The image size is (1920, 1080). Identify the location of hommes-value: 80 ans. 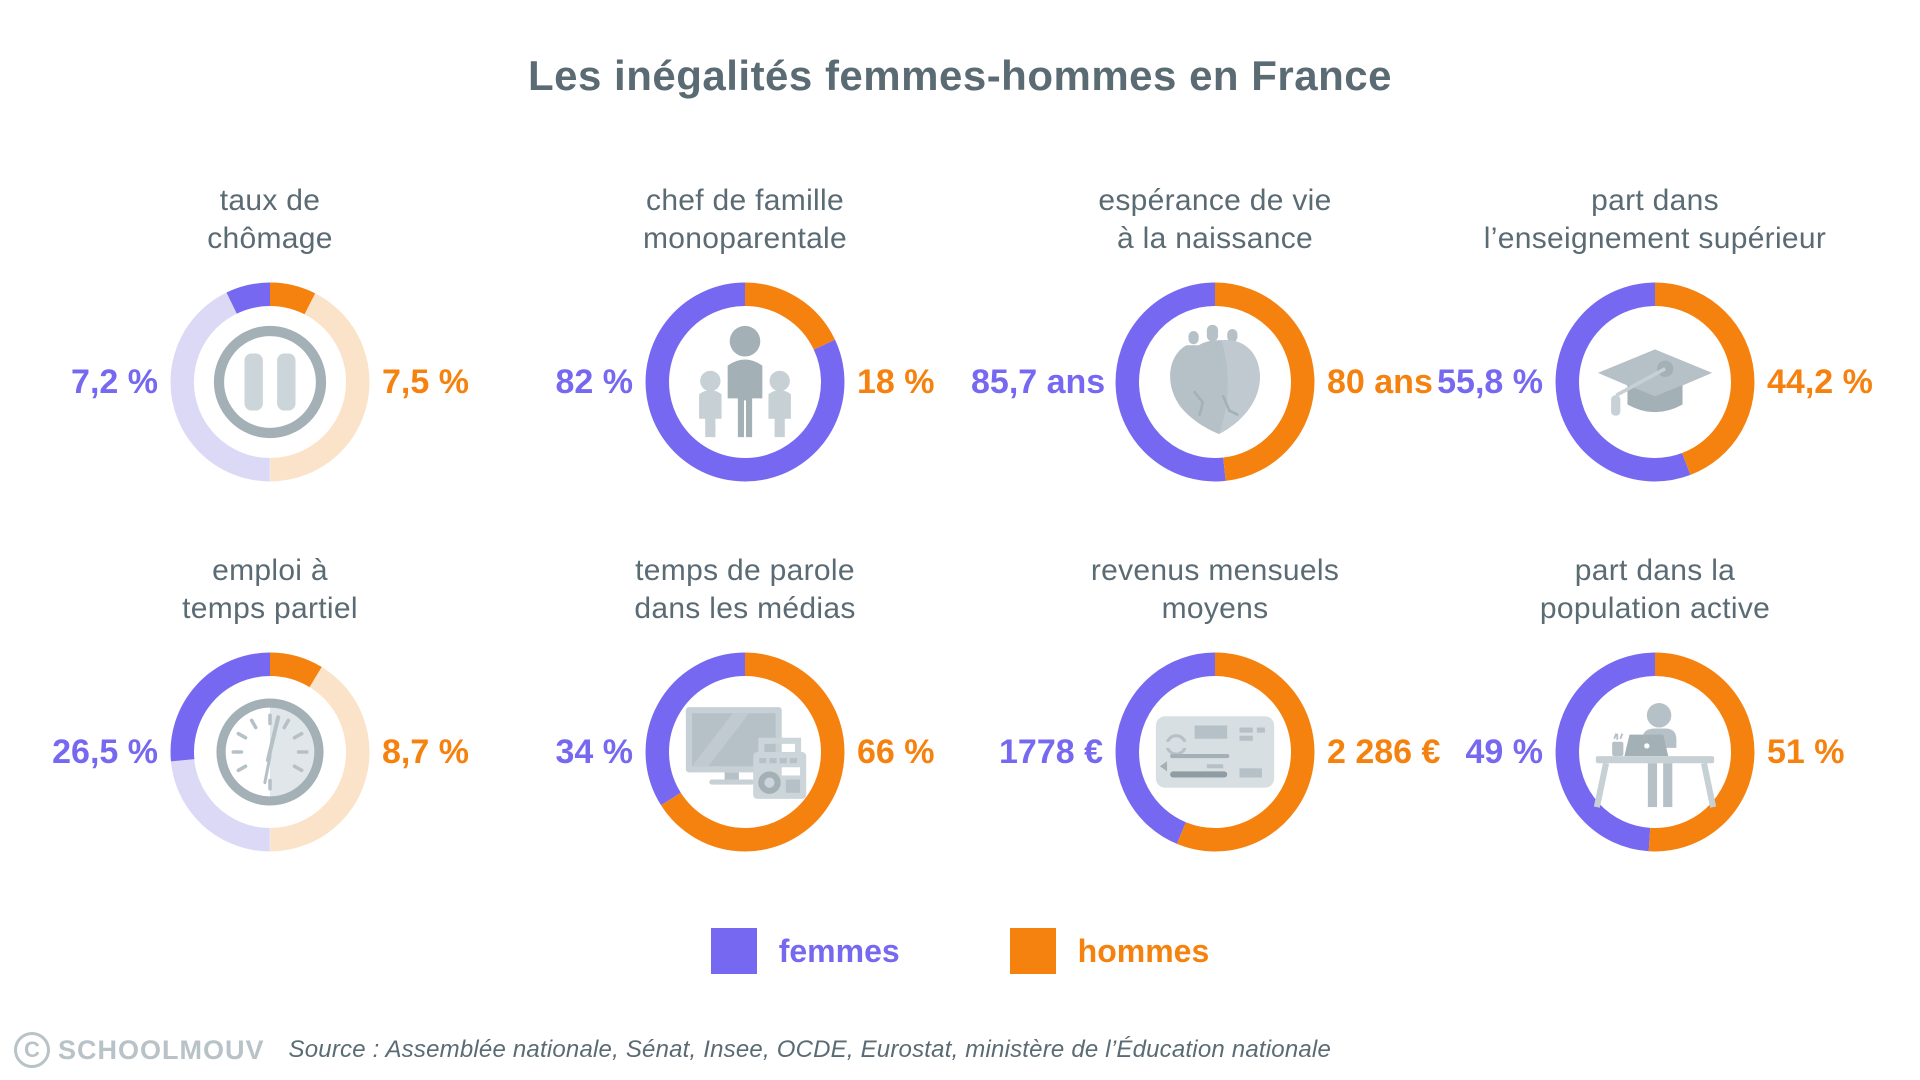
(1380, 381).